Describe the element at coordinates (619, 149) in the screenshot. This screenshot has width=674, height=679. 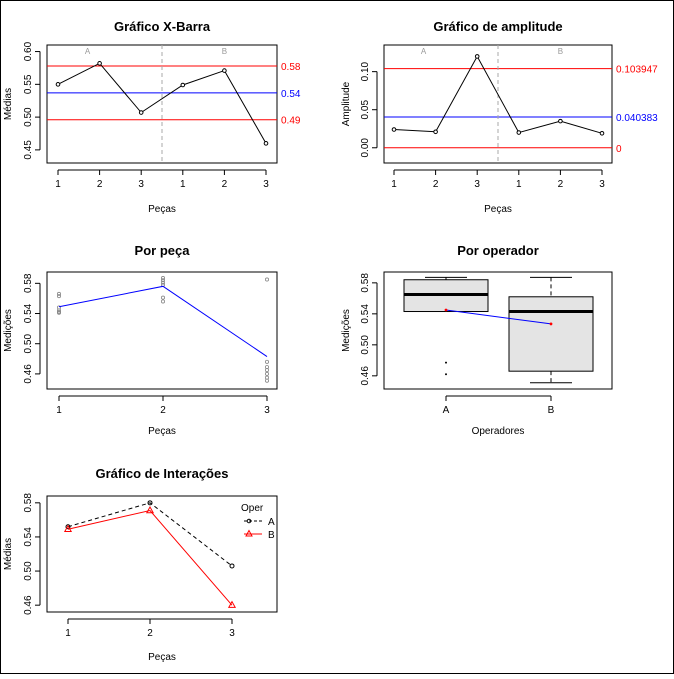
I see `control-limit-label: 0` at that location.